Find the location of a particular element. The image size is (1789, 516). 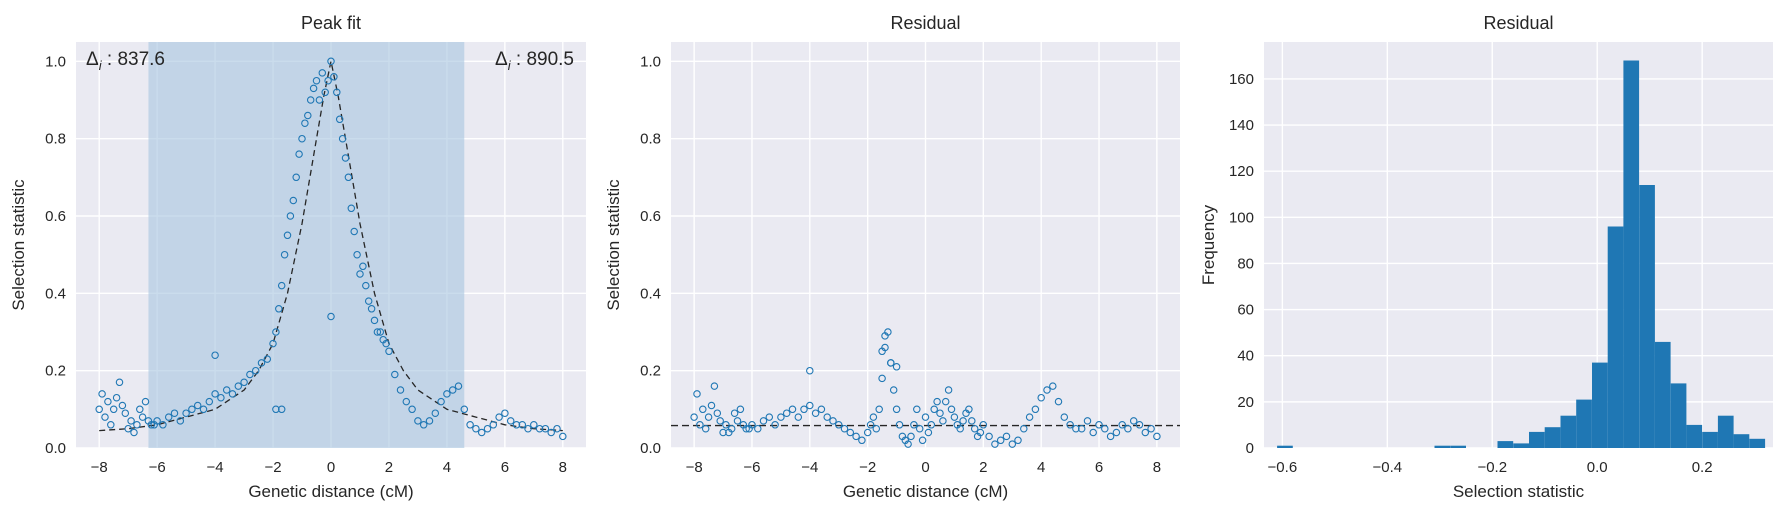

x-tick-label: −2 is located at coordinates (272, 467).